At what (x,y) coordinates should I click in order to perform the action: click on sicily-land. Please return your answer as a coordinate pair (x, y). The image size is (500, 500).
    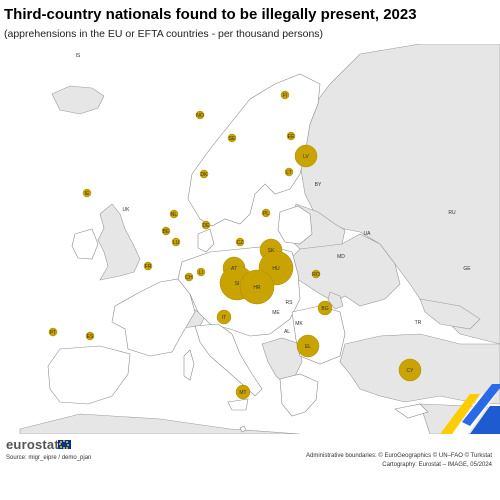
    Looking at the image, I should click on (238, 404).